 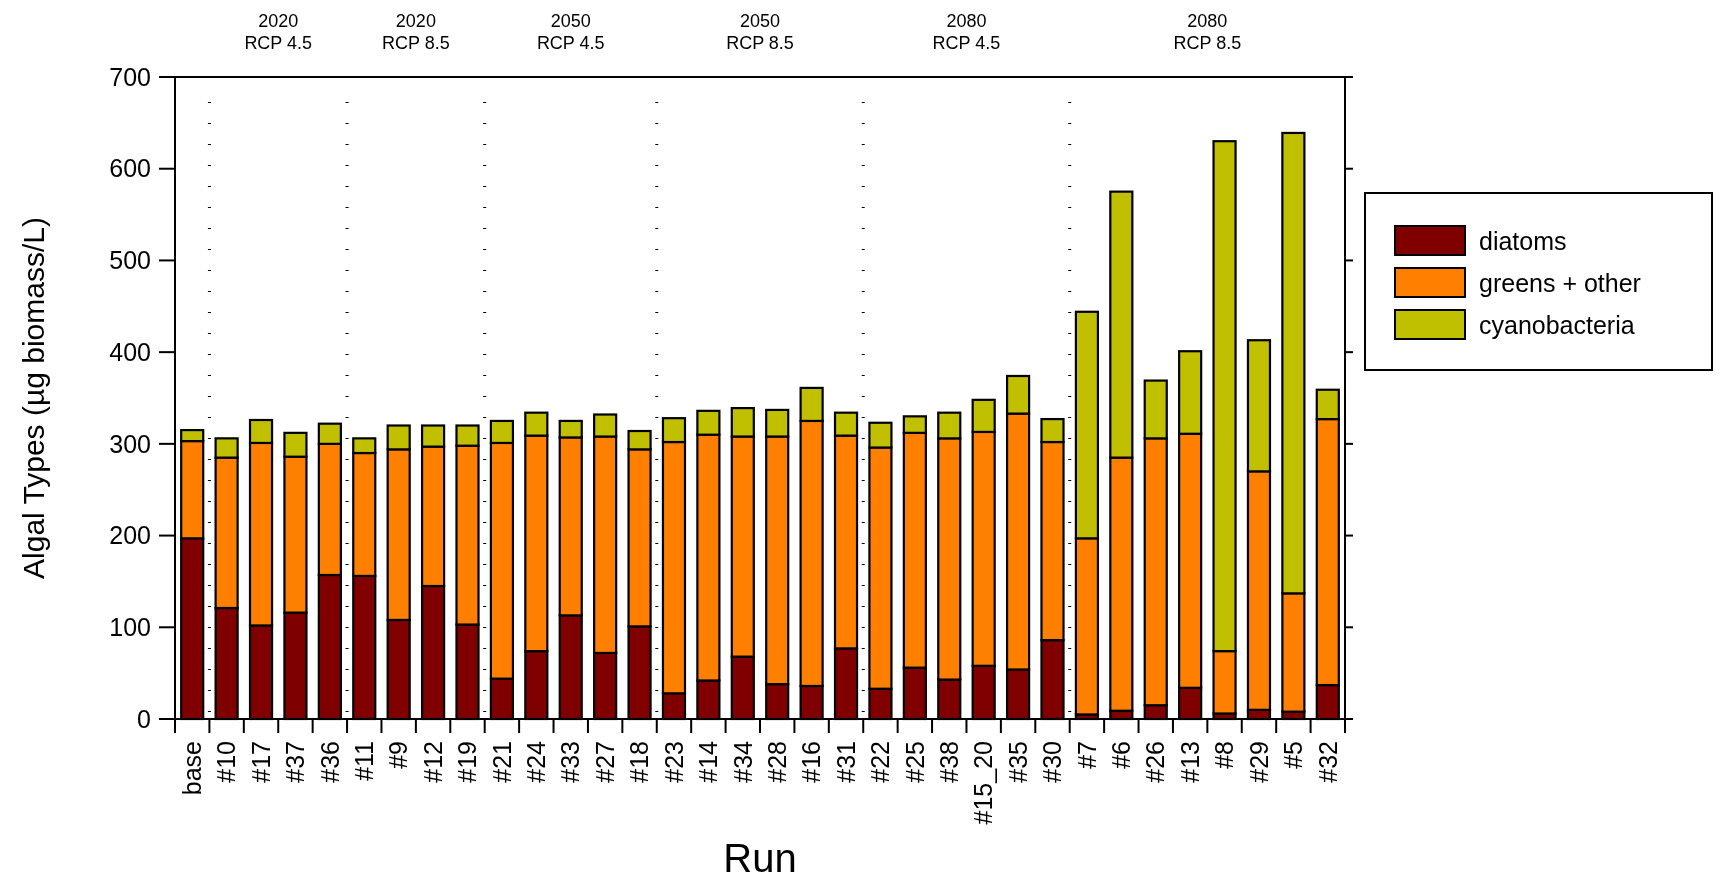 I want to click on x-tick-label: #7, so click(x=1086, y=755).